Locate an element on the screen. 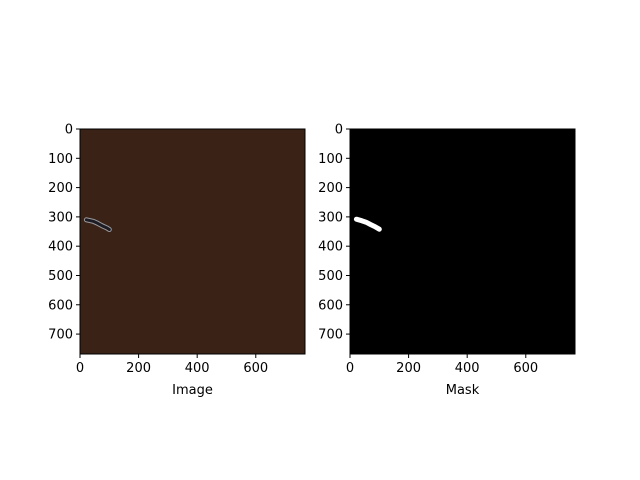  mask-shape is located at coordinates (367, 224).